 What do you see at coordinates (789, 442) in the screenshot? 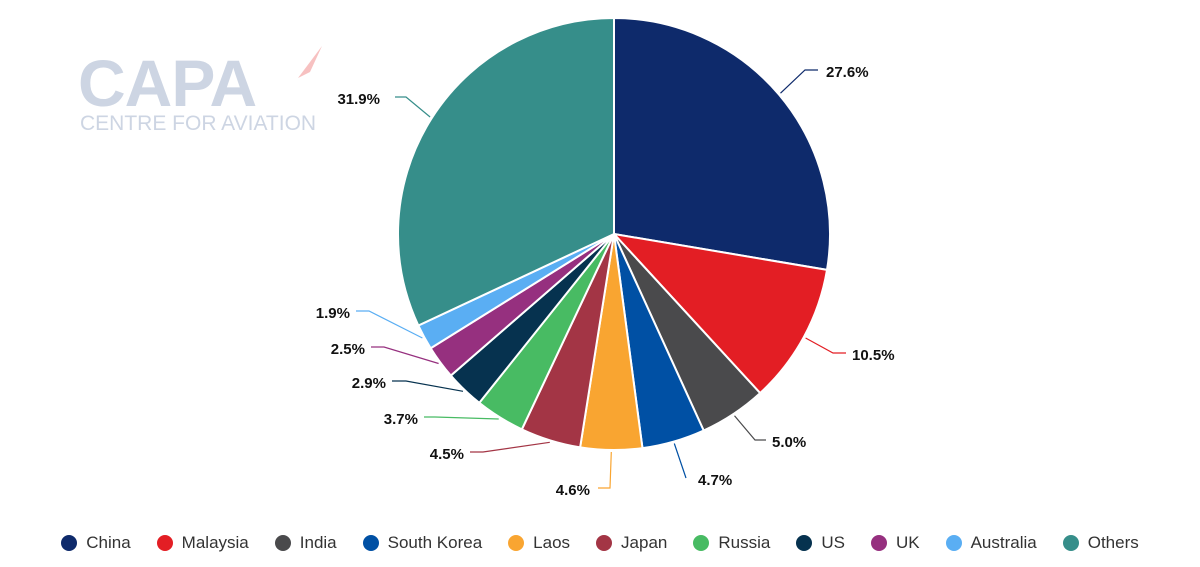
I see `data-label-india: 5.0%` at bounding box center [789, 442].